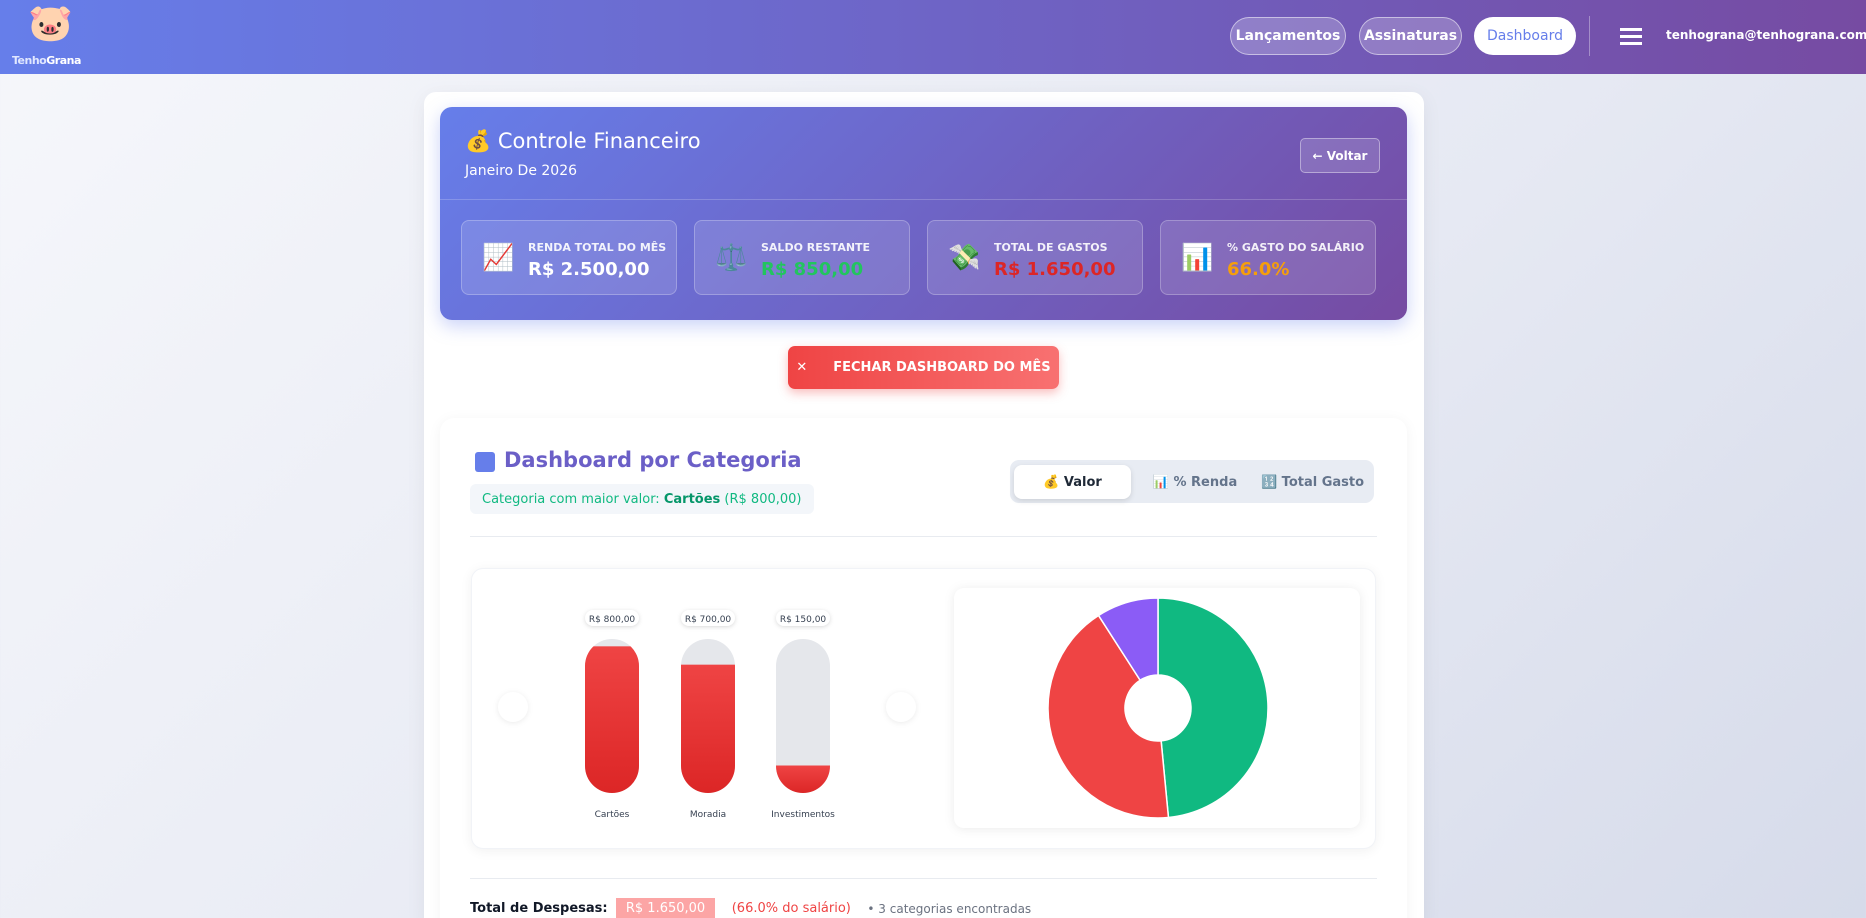  What do you see at coordinates (1766, 35) in the screenshot?
I see `user-email: tenhograna@tenhograna.com.br` at bounding box center [1766, 35].